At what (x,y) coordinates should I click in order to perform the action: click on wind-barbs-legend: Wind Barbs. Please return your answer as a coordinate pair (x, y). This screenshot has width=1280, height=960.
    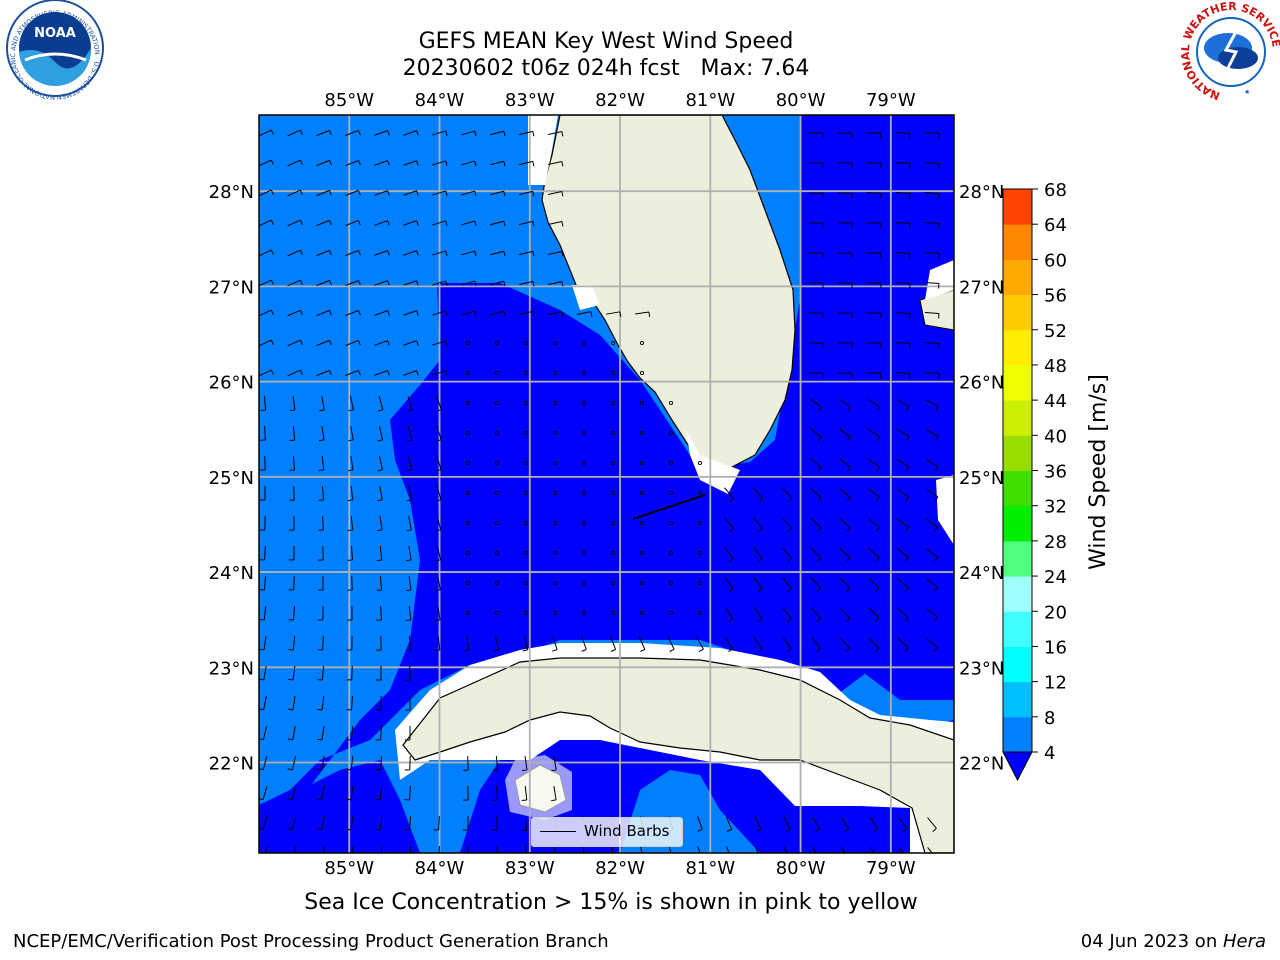
    Looking at the image, I should click on (607, 832).